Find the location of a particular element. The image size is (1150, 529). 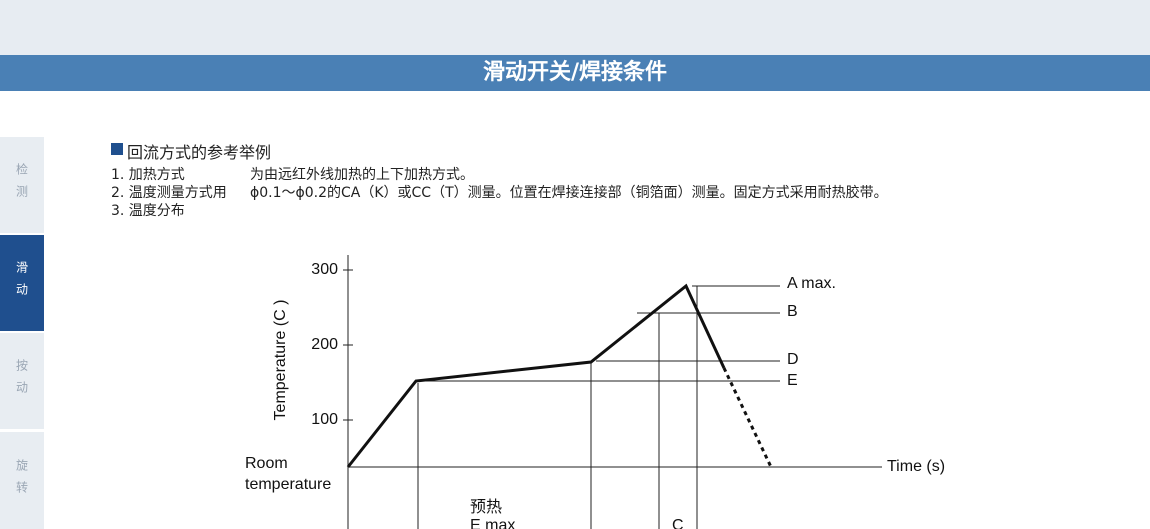

room-label: Room is located at coordinates (266, 463).